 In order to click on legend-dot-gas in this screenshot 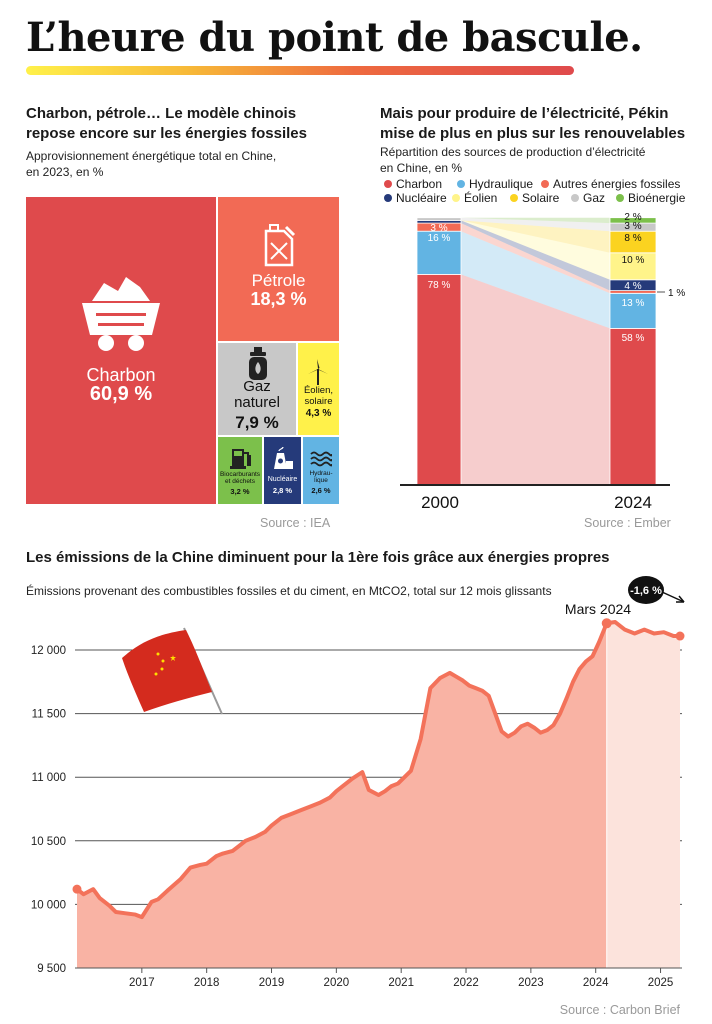, I will do `click(575, 198)`.